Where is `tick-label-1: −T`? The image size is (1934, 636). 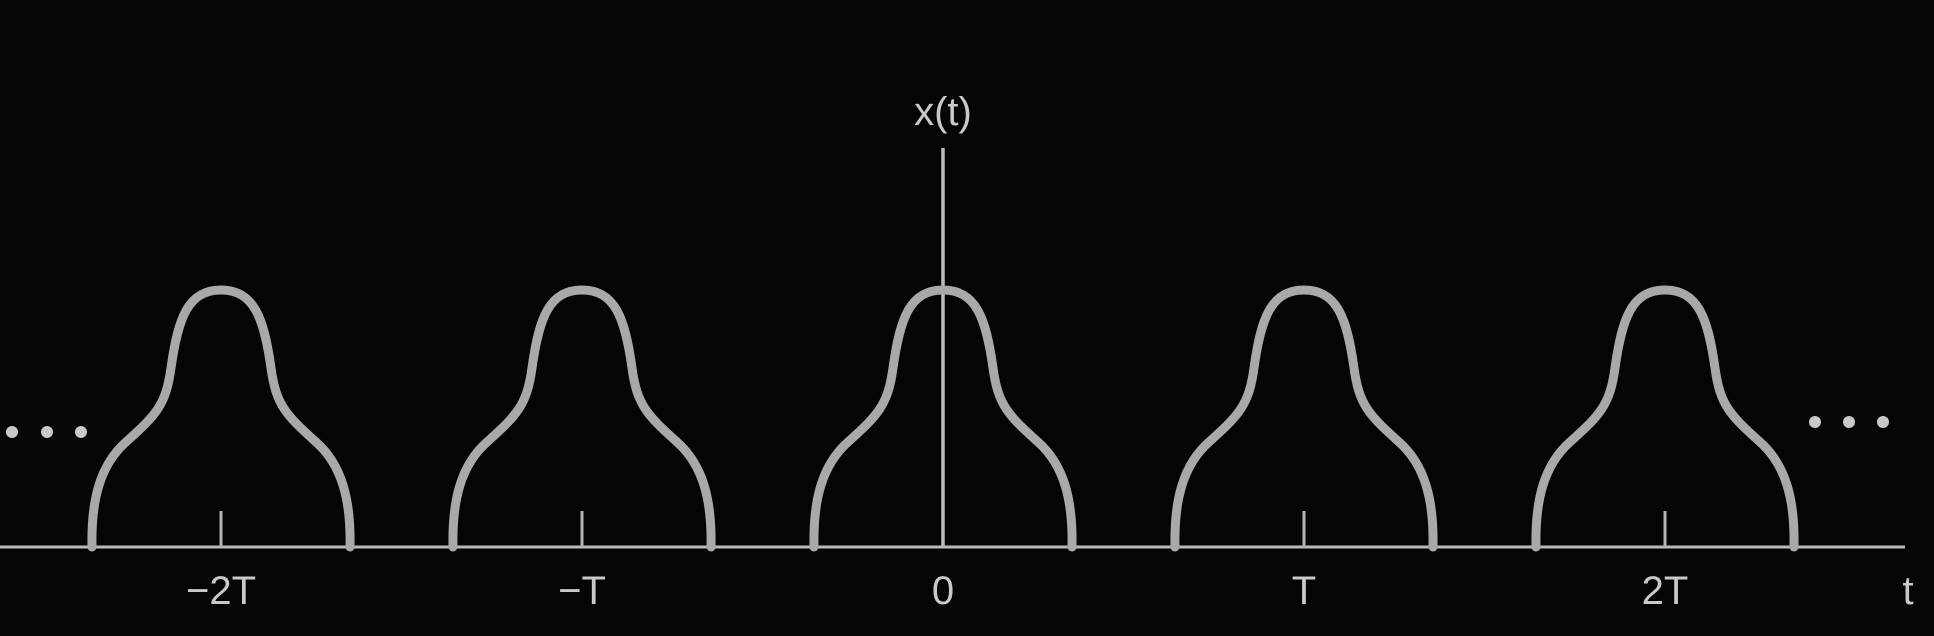 tick-label-1: −T is located at coordinates (582, 591).